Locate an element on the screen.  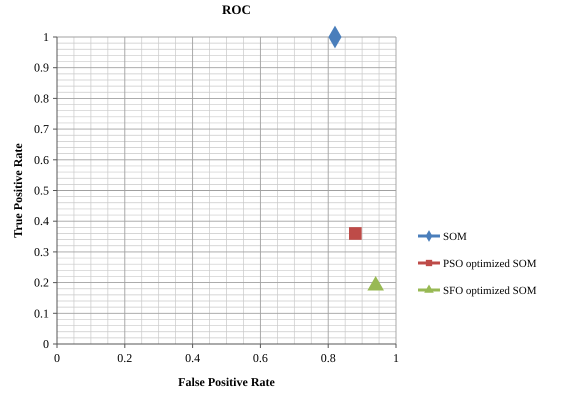
x-tick-label: 0.2 is located at coordinates (124, 358).